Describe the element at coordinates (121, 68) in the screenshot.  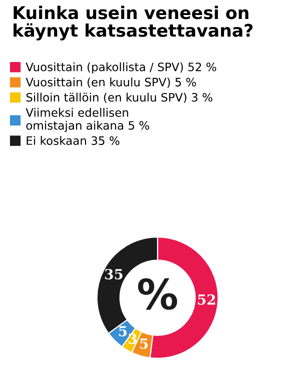
I see `legend-label: Vuosittain (pakollista / SPV) 52 %` at that location.